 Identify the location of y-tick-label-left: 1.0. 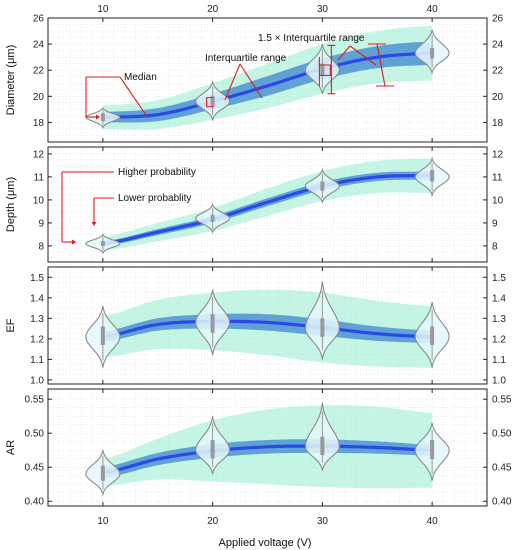
(37, 380).